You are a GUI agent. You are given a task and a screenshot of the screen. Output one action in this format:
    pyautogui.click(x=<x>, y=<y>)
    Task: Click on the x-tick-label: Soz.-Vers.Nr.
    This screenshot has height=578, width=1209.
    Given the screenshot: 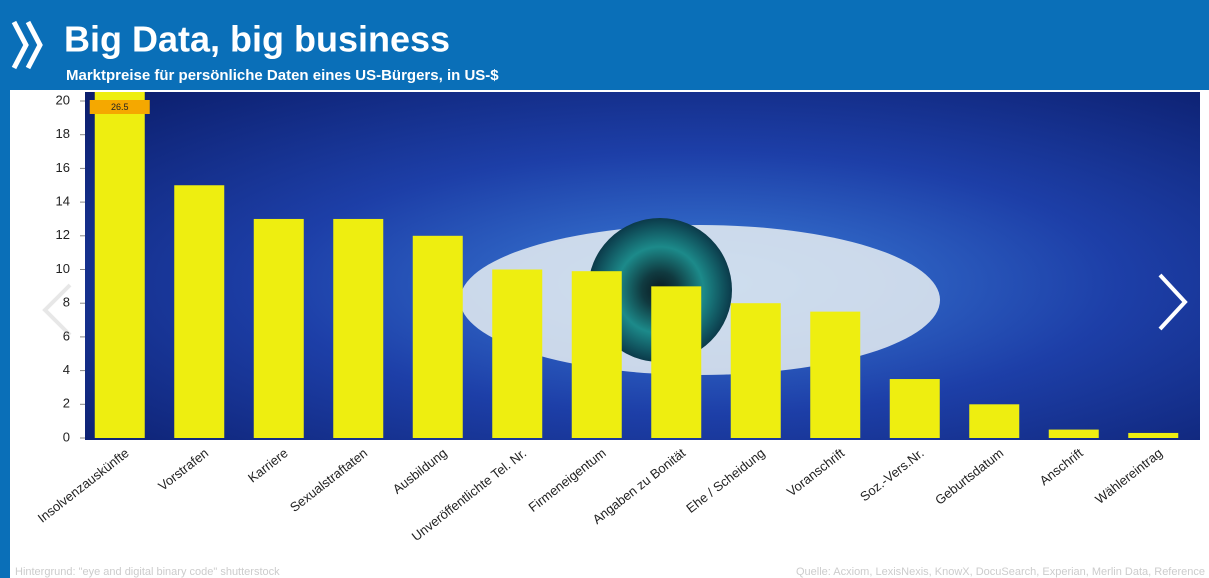 What is the action you would take?
    pyautogui.click(x=892, y=474)
    